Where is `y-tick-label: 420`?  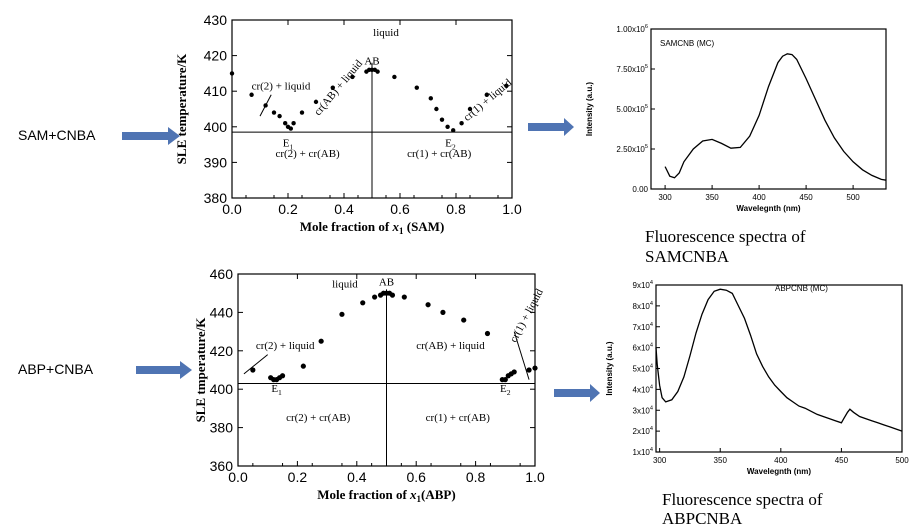
y-tick-label: 420 is located at coordinates (216, 56).